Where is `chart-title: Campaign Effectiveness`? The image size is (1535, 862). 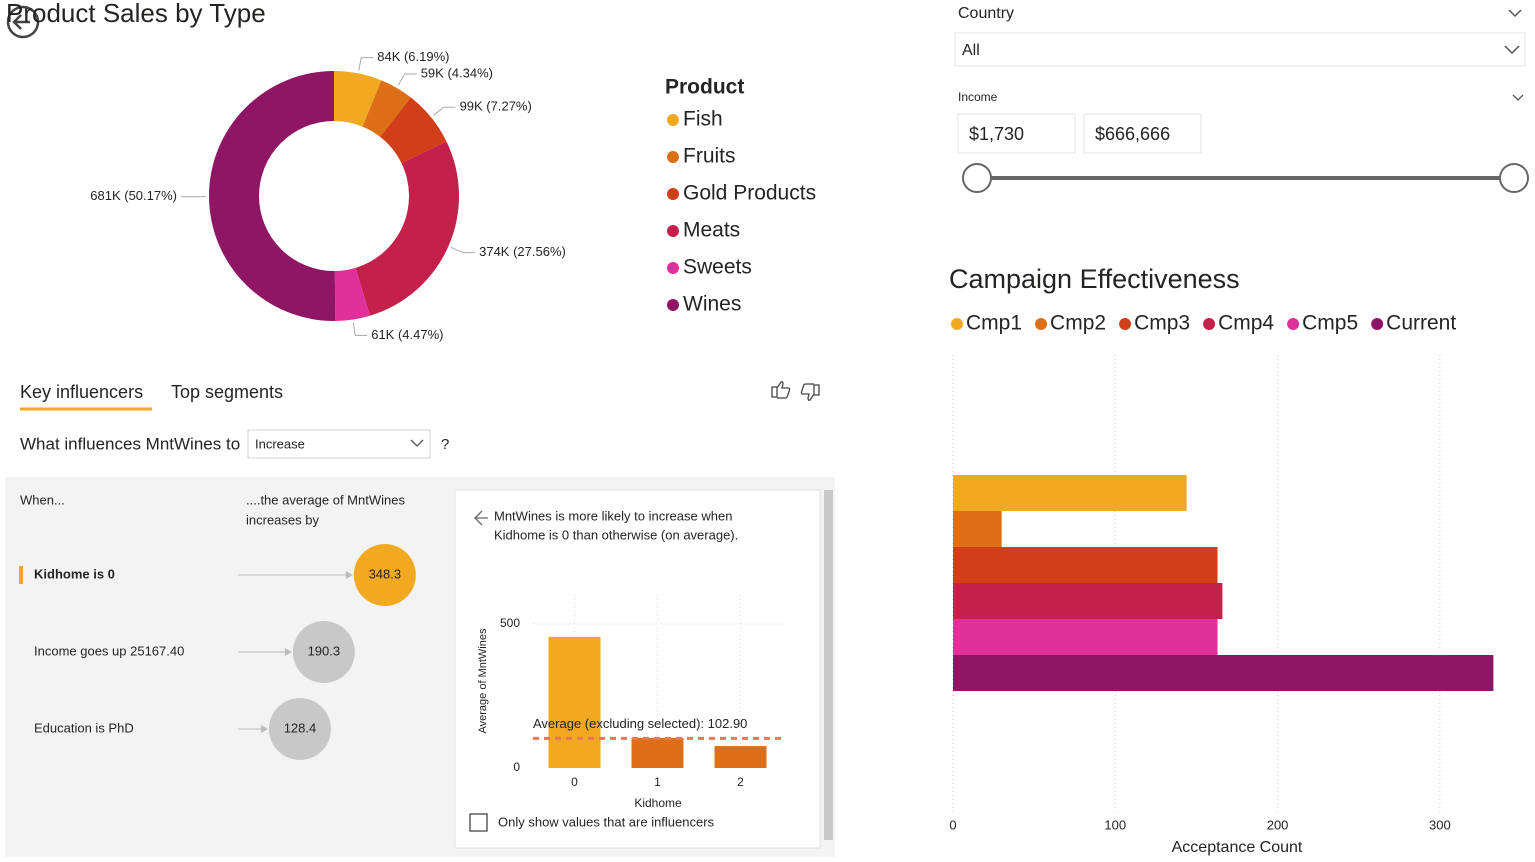
chart-title: Campaign Effectiveness is located at coordinates (1094, 279).